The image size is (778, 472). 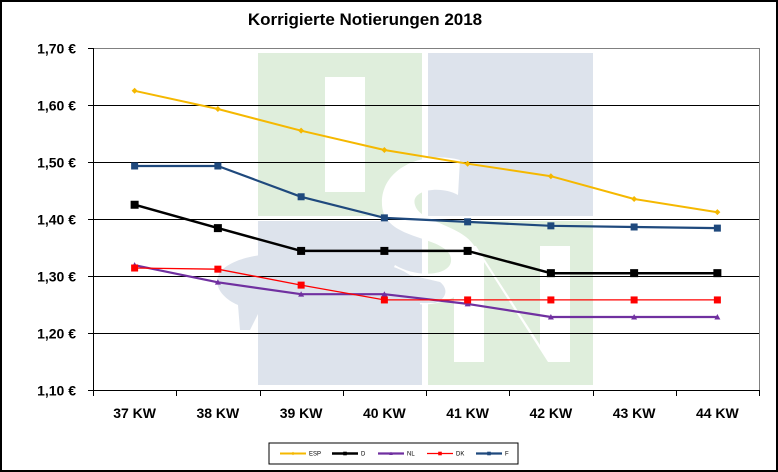 What do you see at coordinates (56, 49) in the screenshot?
I see `y-tick-label: 1,70 €` at bounding box center [56, 49].